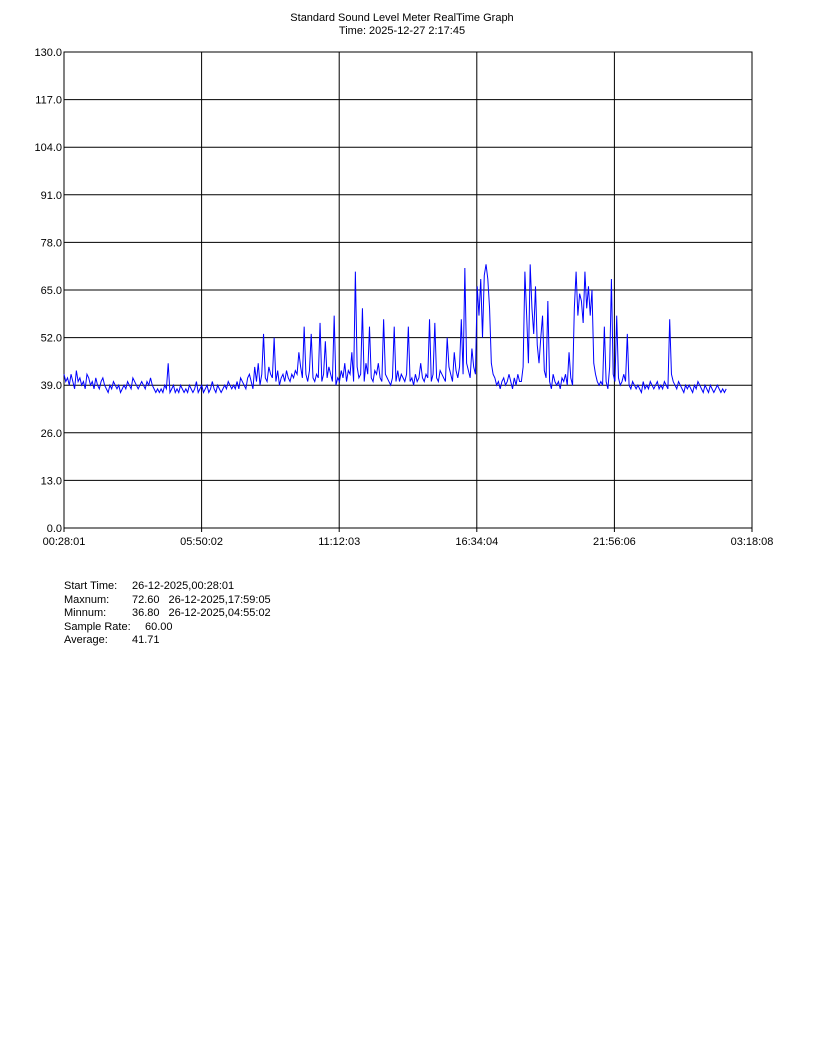  Describe the element at coordinates (146, 613) in the screenshot. I see `min-value: 36.80` at that location.